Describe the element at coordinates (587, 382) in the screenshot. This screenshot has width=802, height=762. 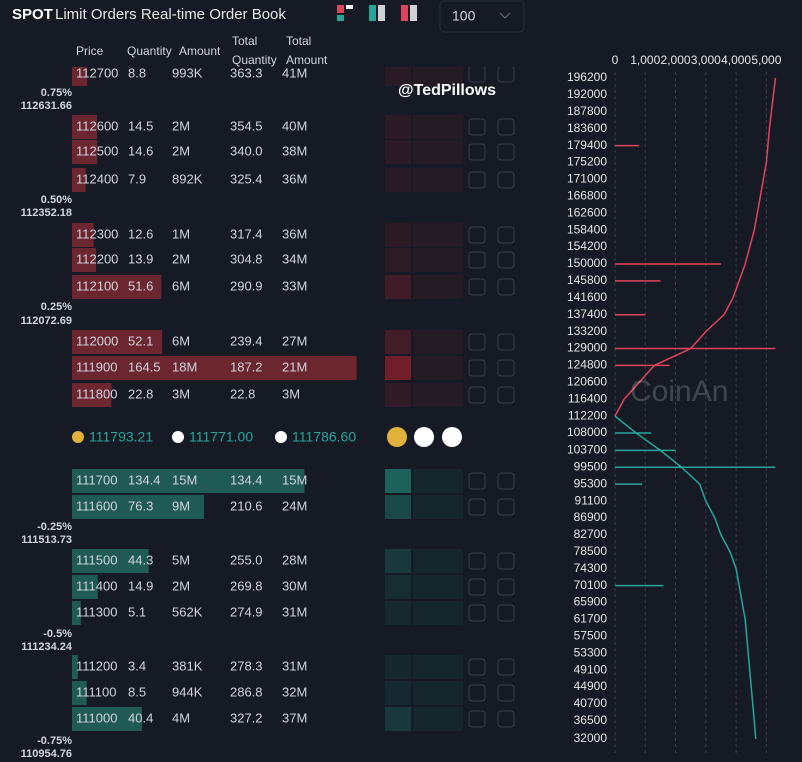
I see `y-tick-label: 120600` at that location.